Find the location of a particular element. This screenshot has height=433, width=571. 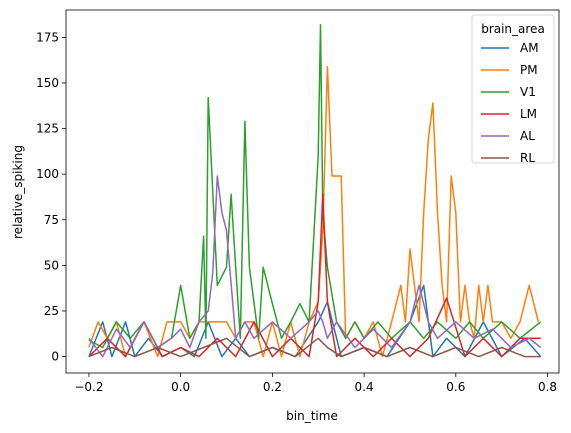

x-tick-label: 0.2 is located at coordinates (272, 387).